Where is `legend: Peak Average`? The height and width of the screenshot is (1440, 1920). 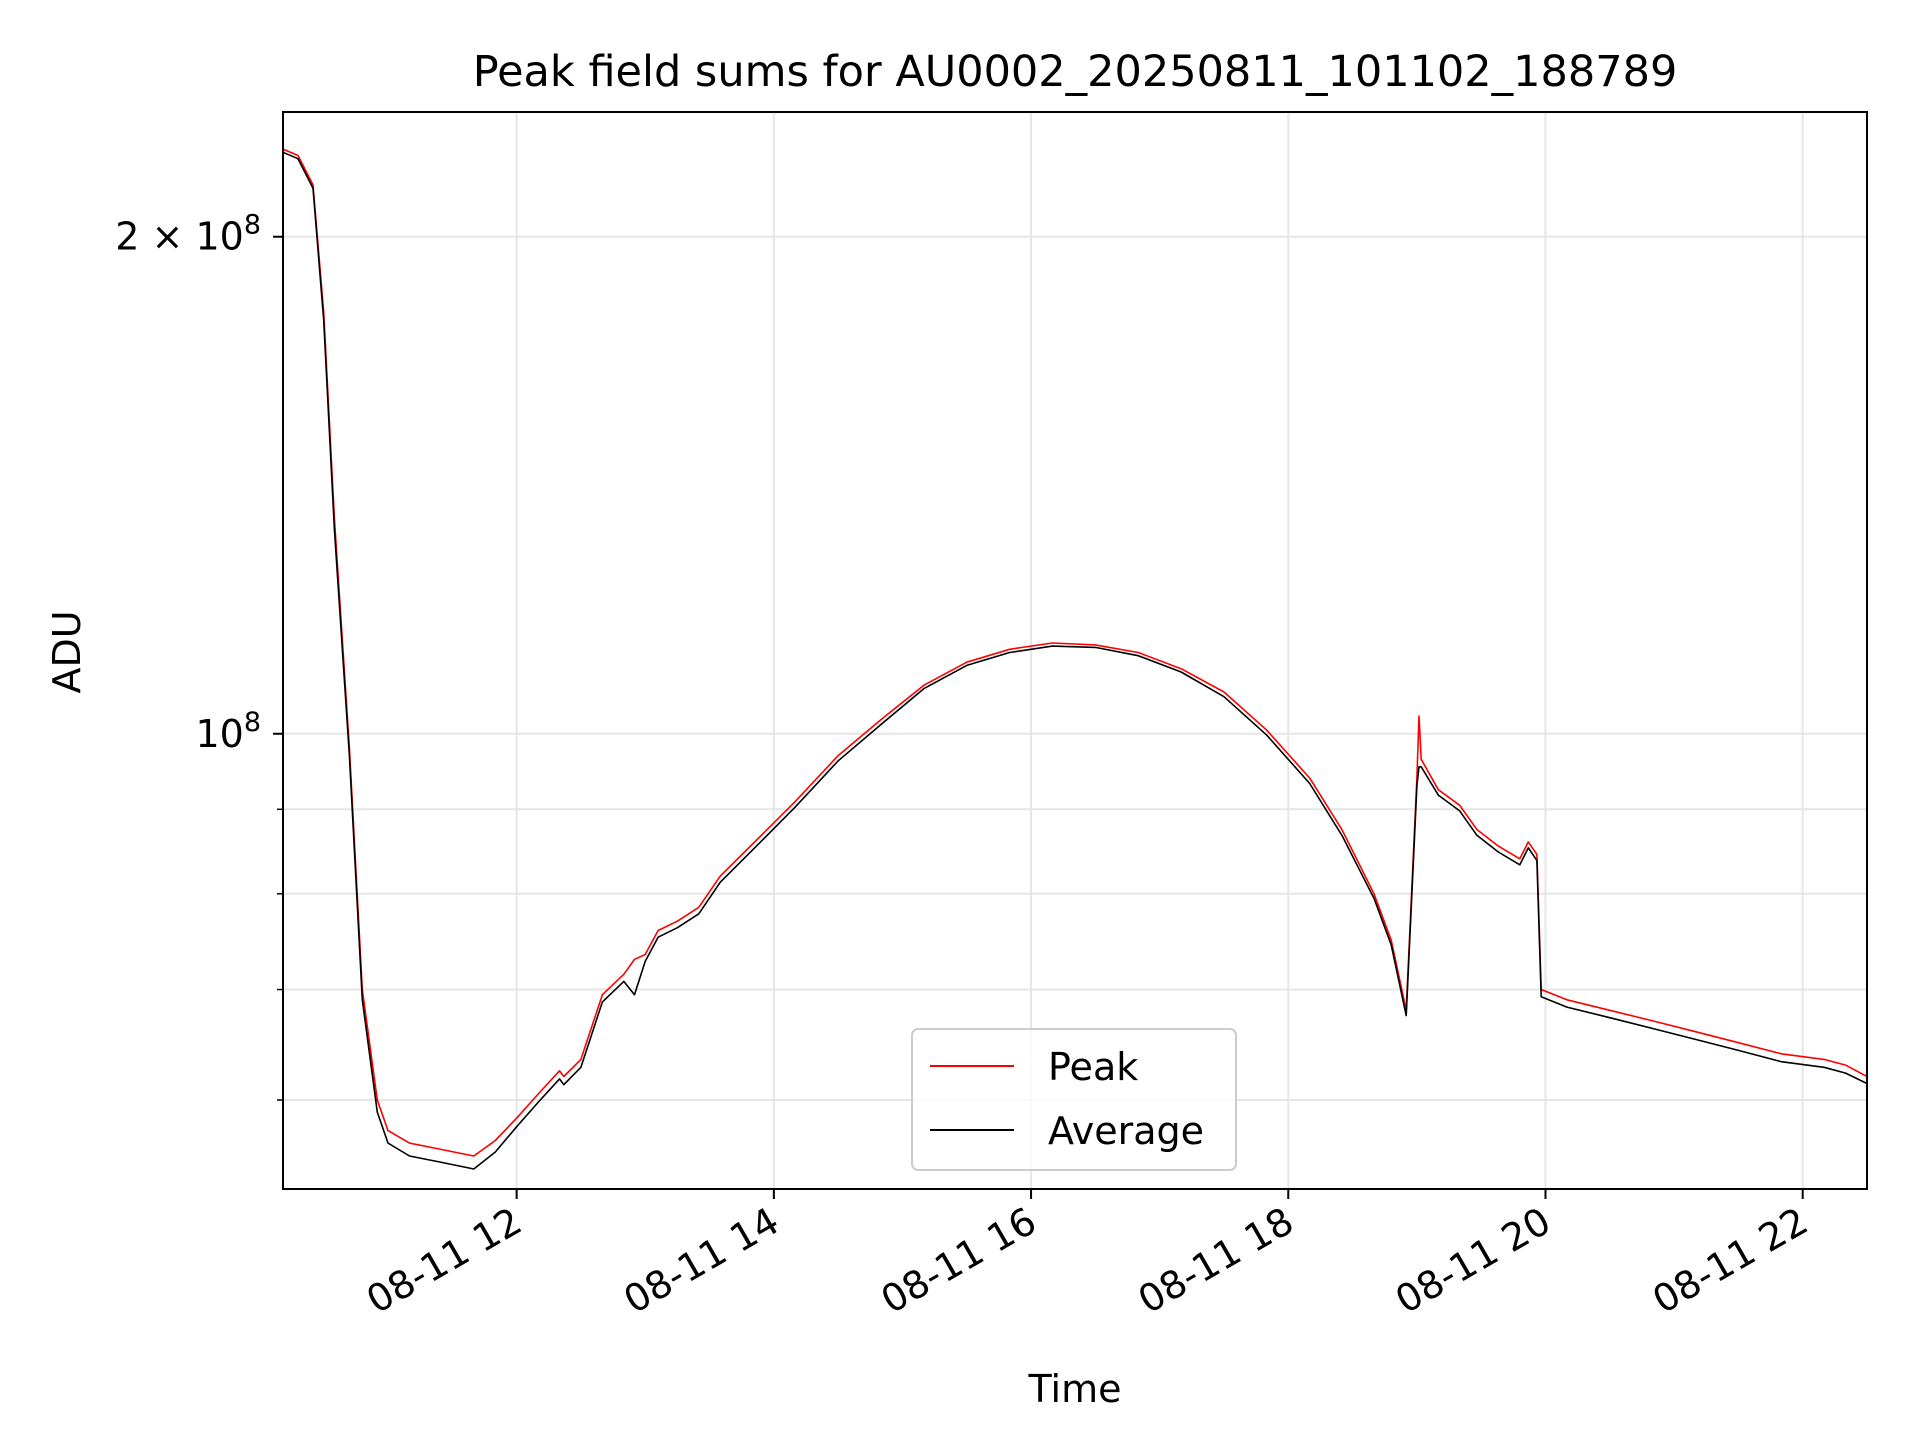
legend: Peak Average is located at coordinates (1074, 1099).